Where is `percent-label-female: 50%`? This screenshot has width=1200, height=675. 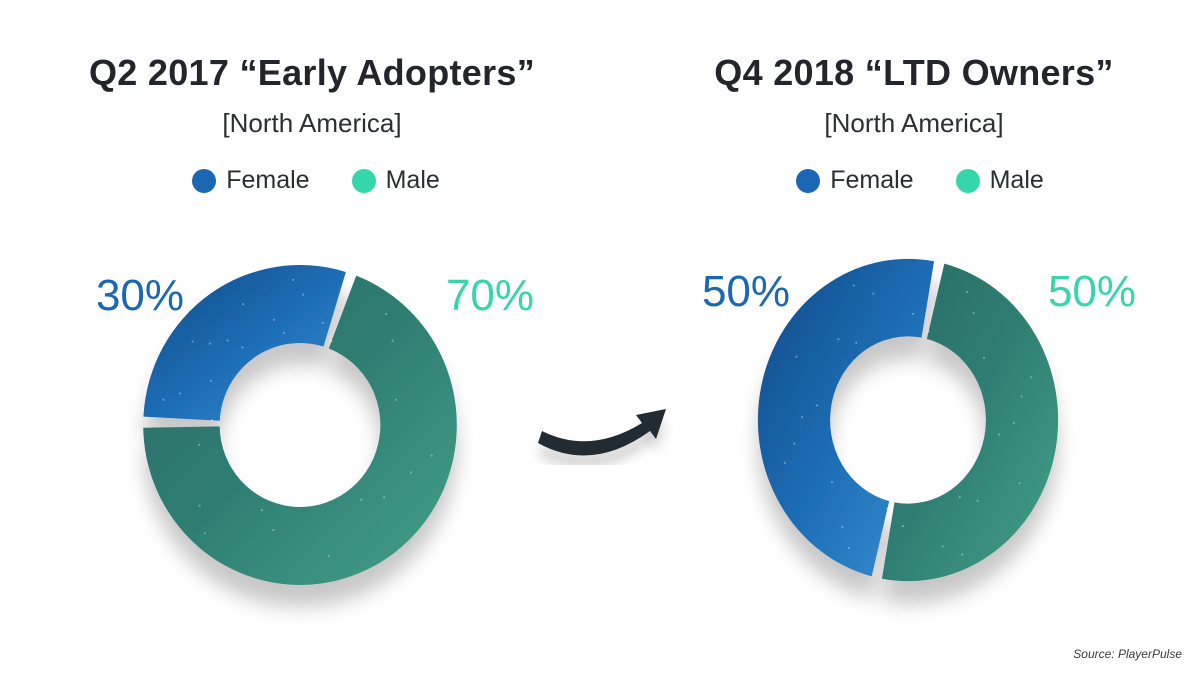 percent-label-female: 50% is located at coordinates (746, 291).